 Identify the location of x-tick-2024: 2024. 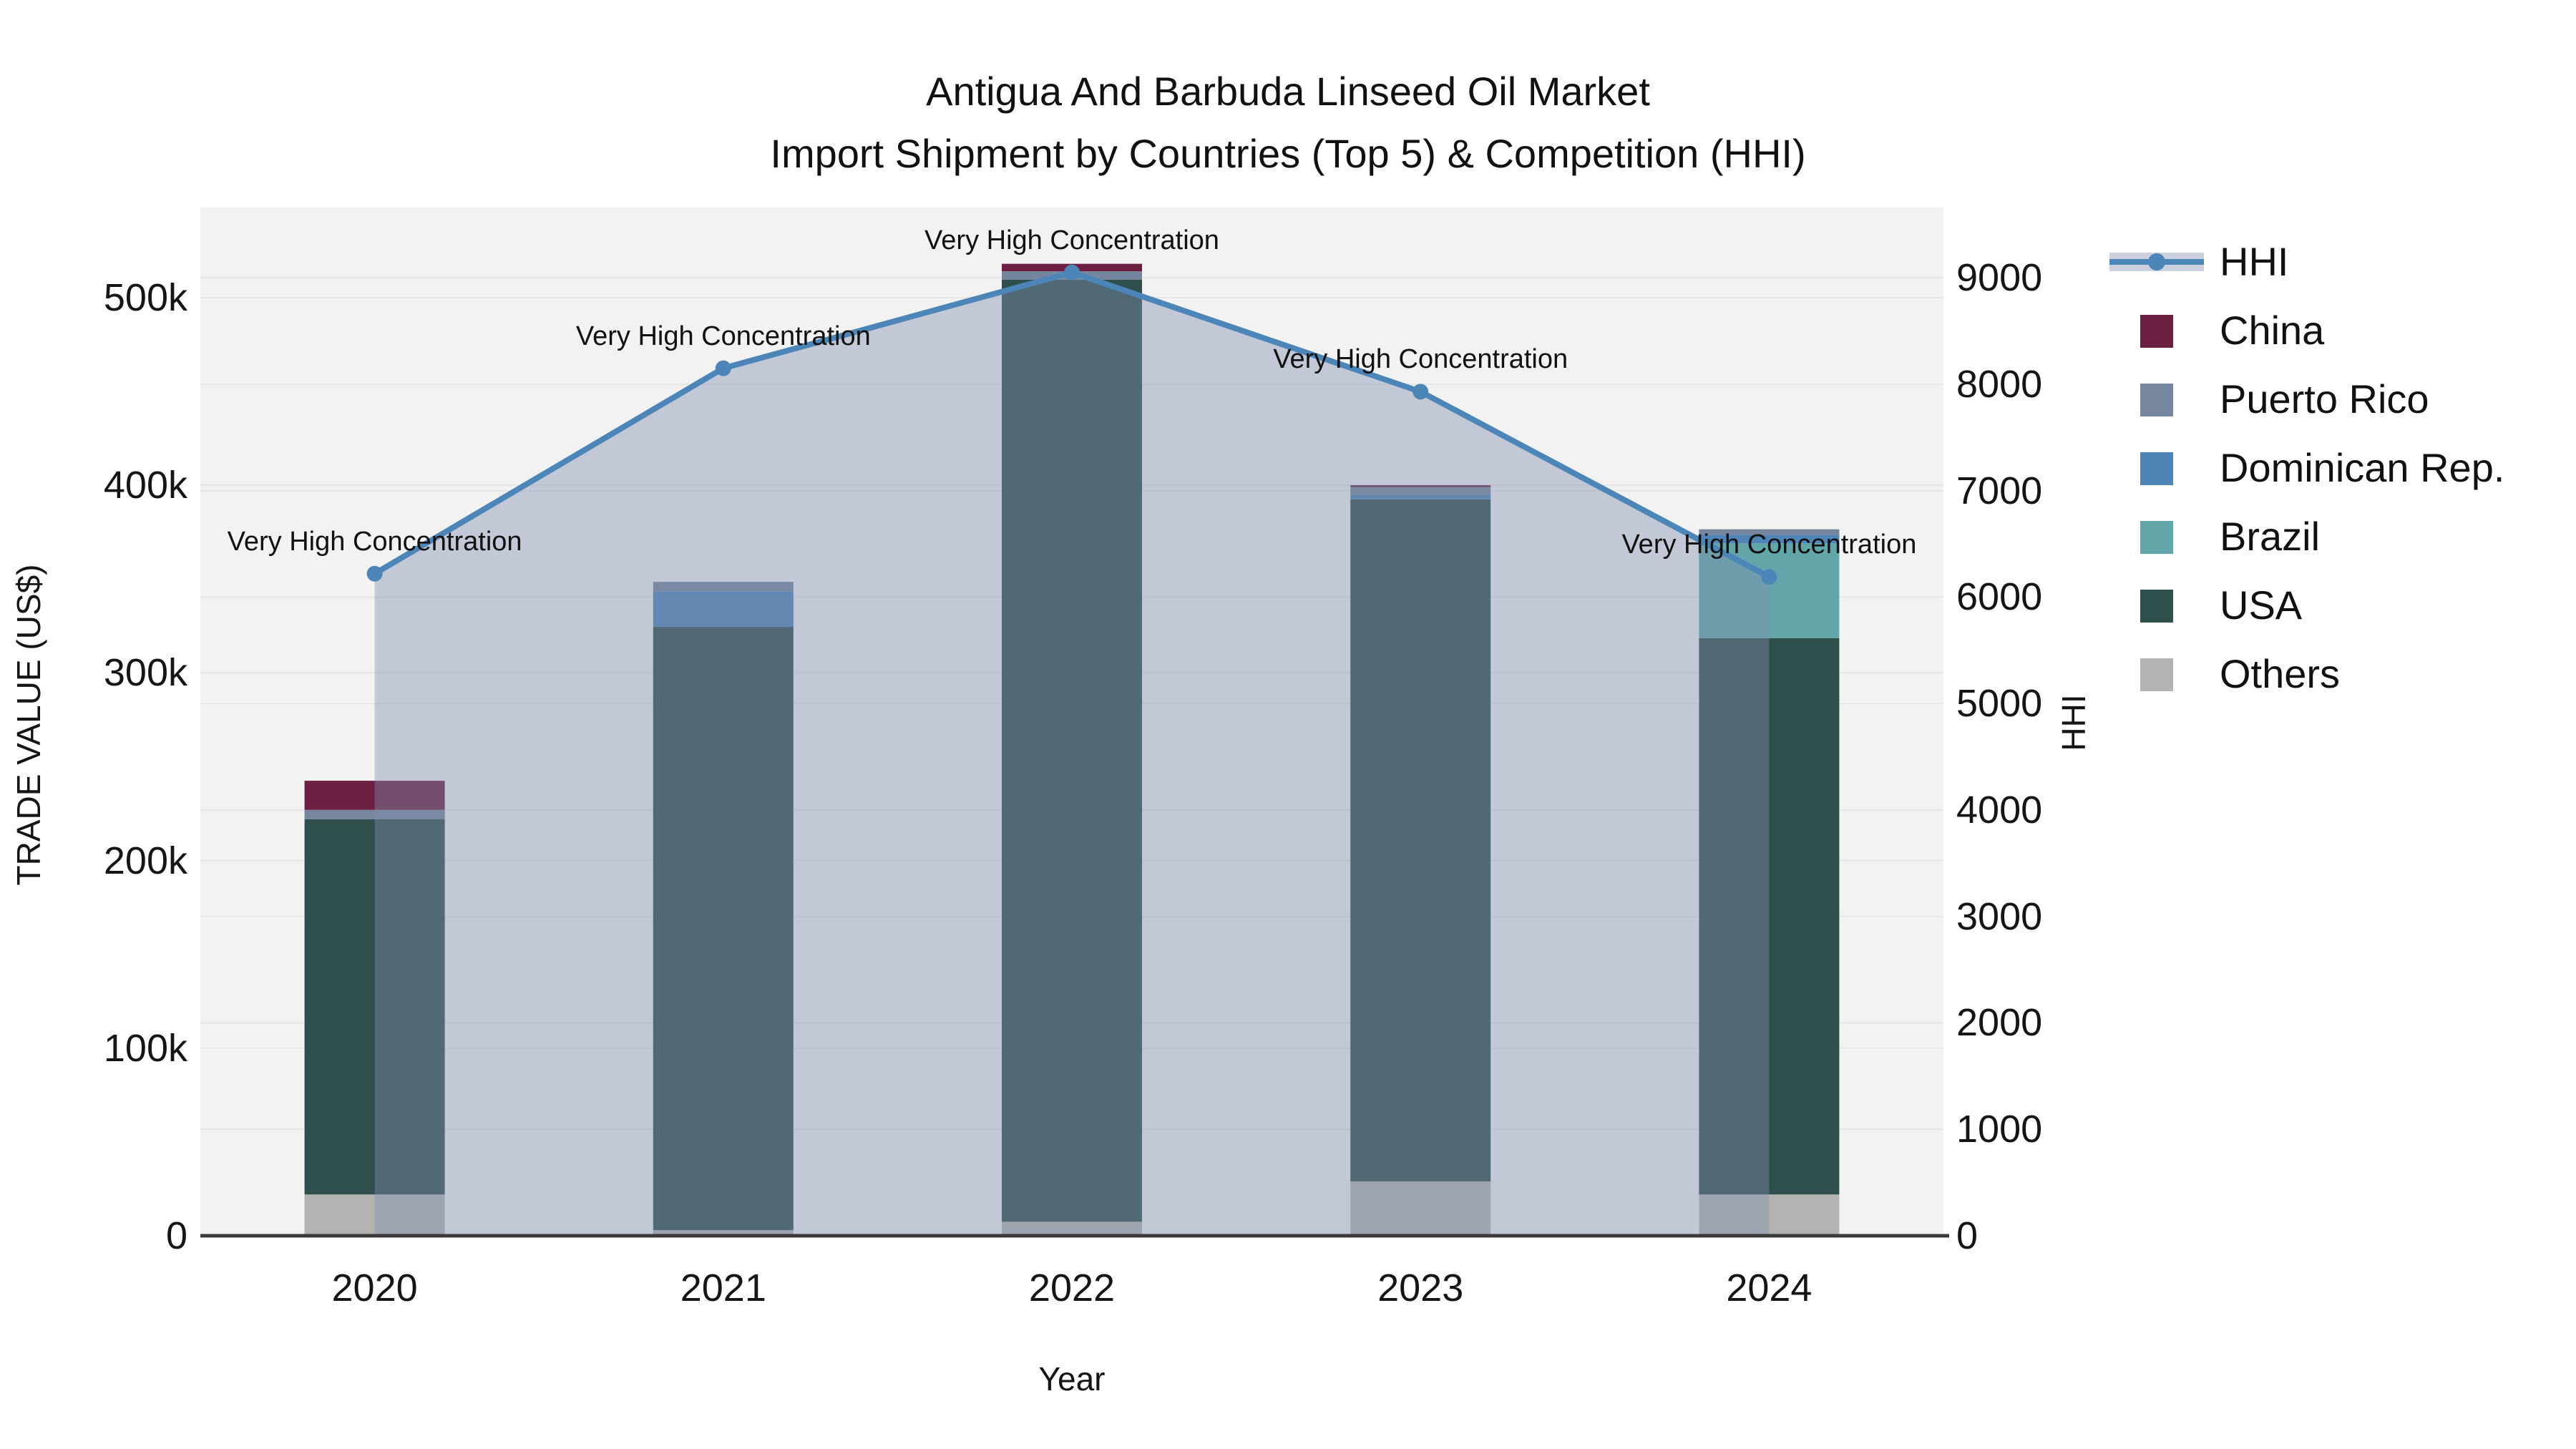
(1769, 1288).